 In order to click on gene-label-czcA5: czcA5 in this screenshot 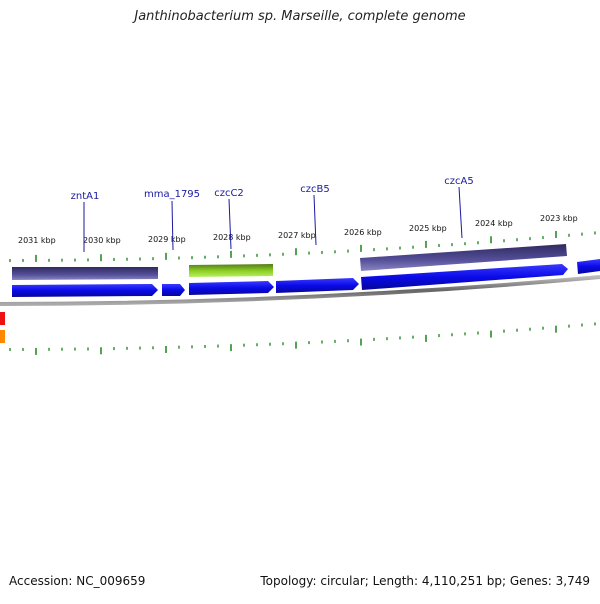, I will do `click(458, 181)`.